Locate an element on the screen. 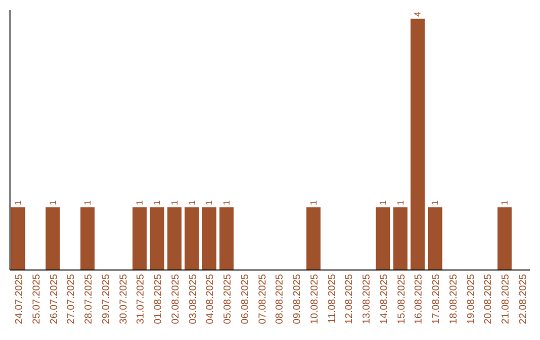 The height and width of the screenshot is (340, 540). x-tick-label: 05.08.2025 is located at coordinates (228, 299).